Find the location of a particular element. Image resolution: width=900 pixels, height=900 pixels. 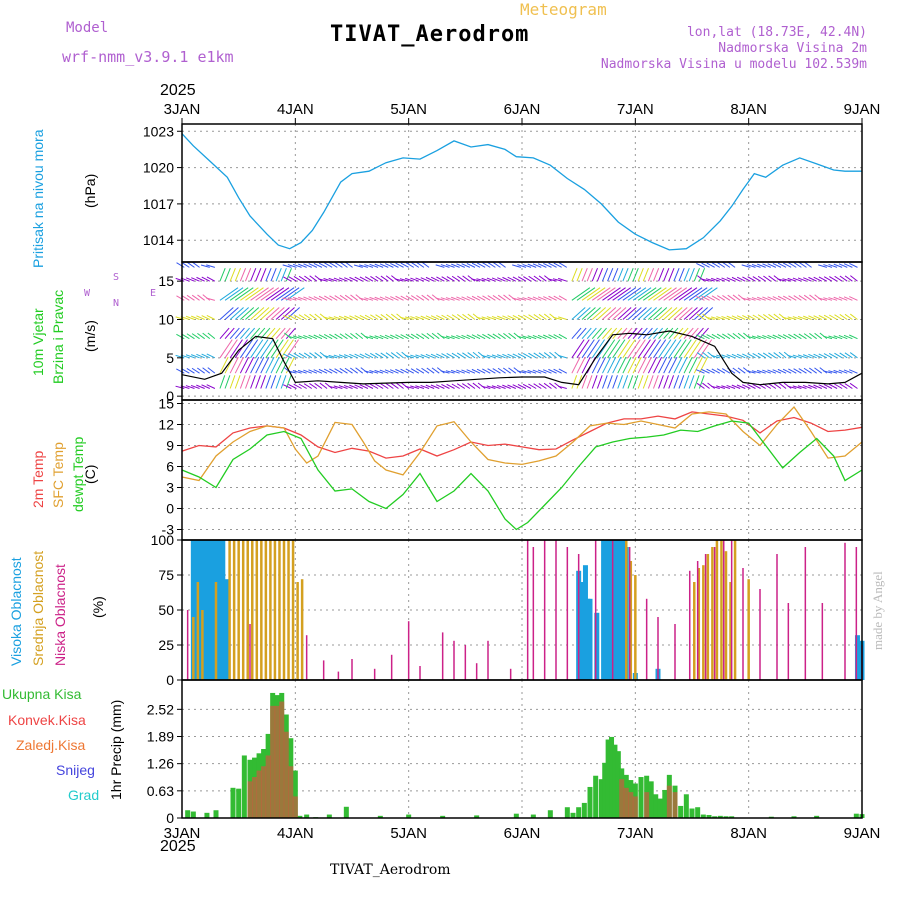

legend-convective-rain: Konvek.Kisa is located at coordinates (47, 720).